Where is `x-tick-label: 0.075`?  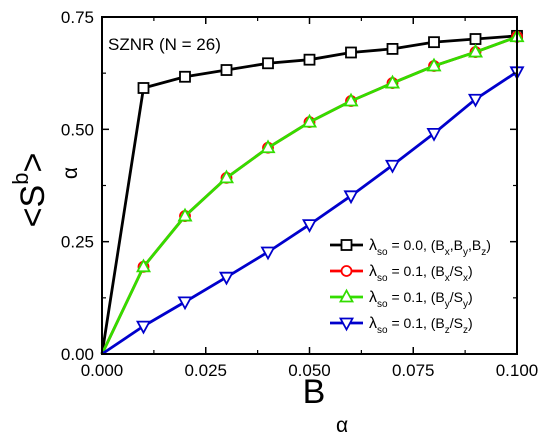 x-tick-label: 0.075 is located at coordinates (413, 370).